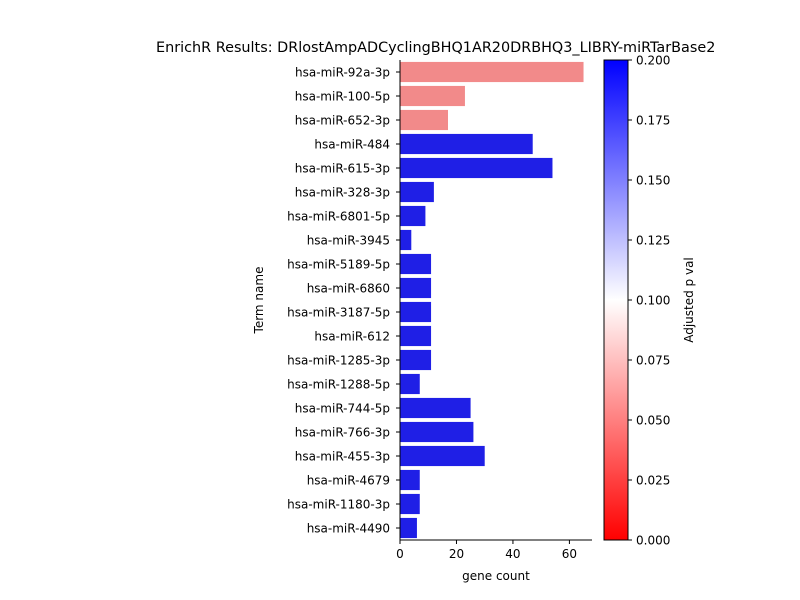  What do you see at coordinates (653, 421) in the screenshot?
I see `colorbar-tick-label: 0.050` at bounding box center [653, 421].